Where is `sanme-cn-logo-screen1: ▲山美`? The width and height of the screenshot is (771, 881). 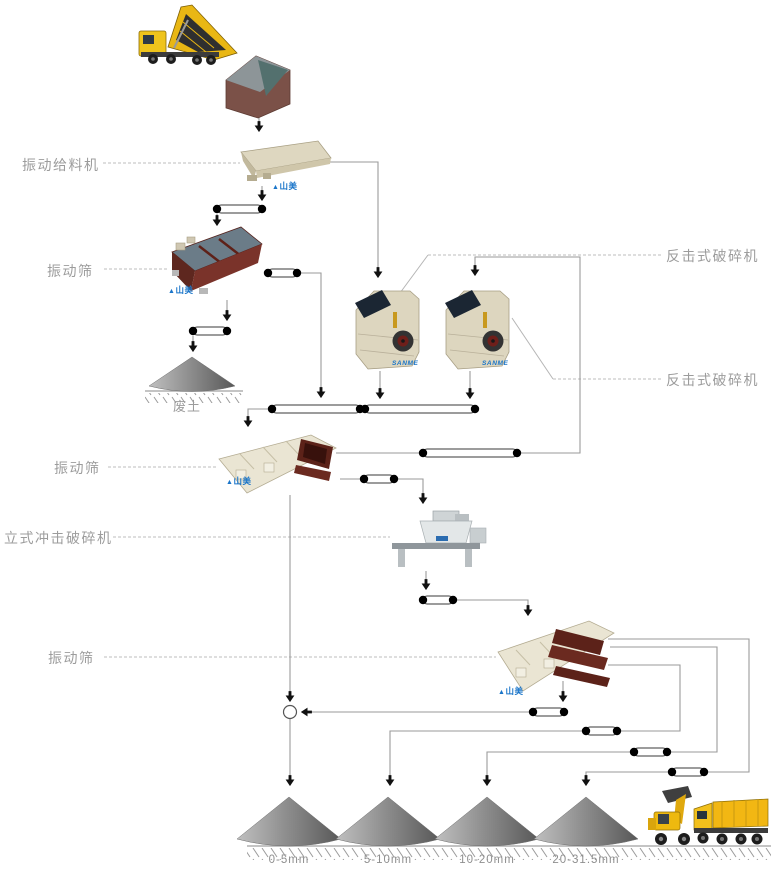 sanme-cn-logo-screen1: ▲山美 is located at coordinates (181, 290).